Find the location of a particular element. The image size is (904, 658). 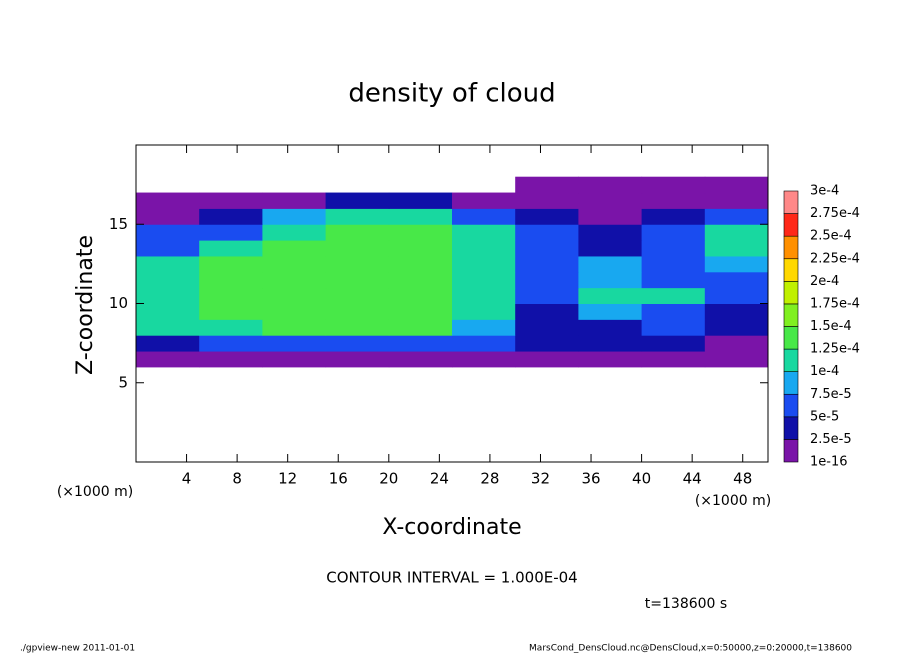

footer-left: ./gpview-new 2011-01-01 is located at coordinates (77, 649).